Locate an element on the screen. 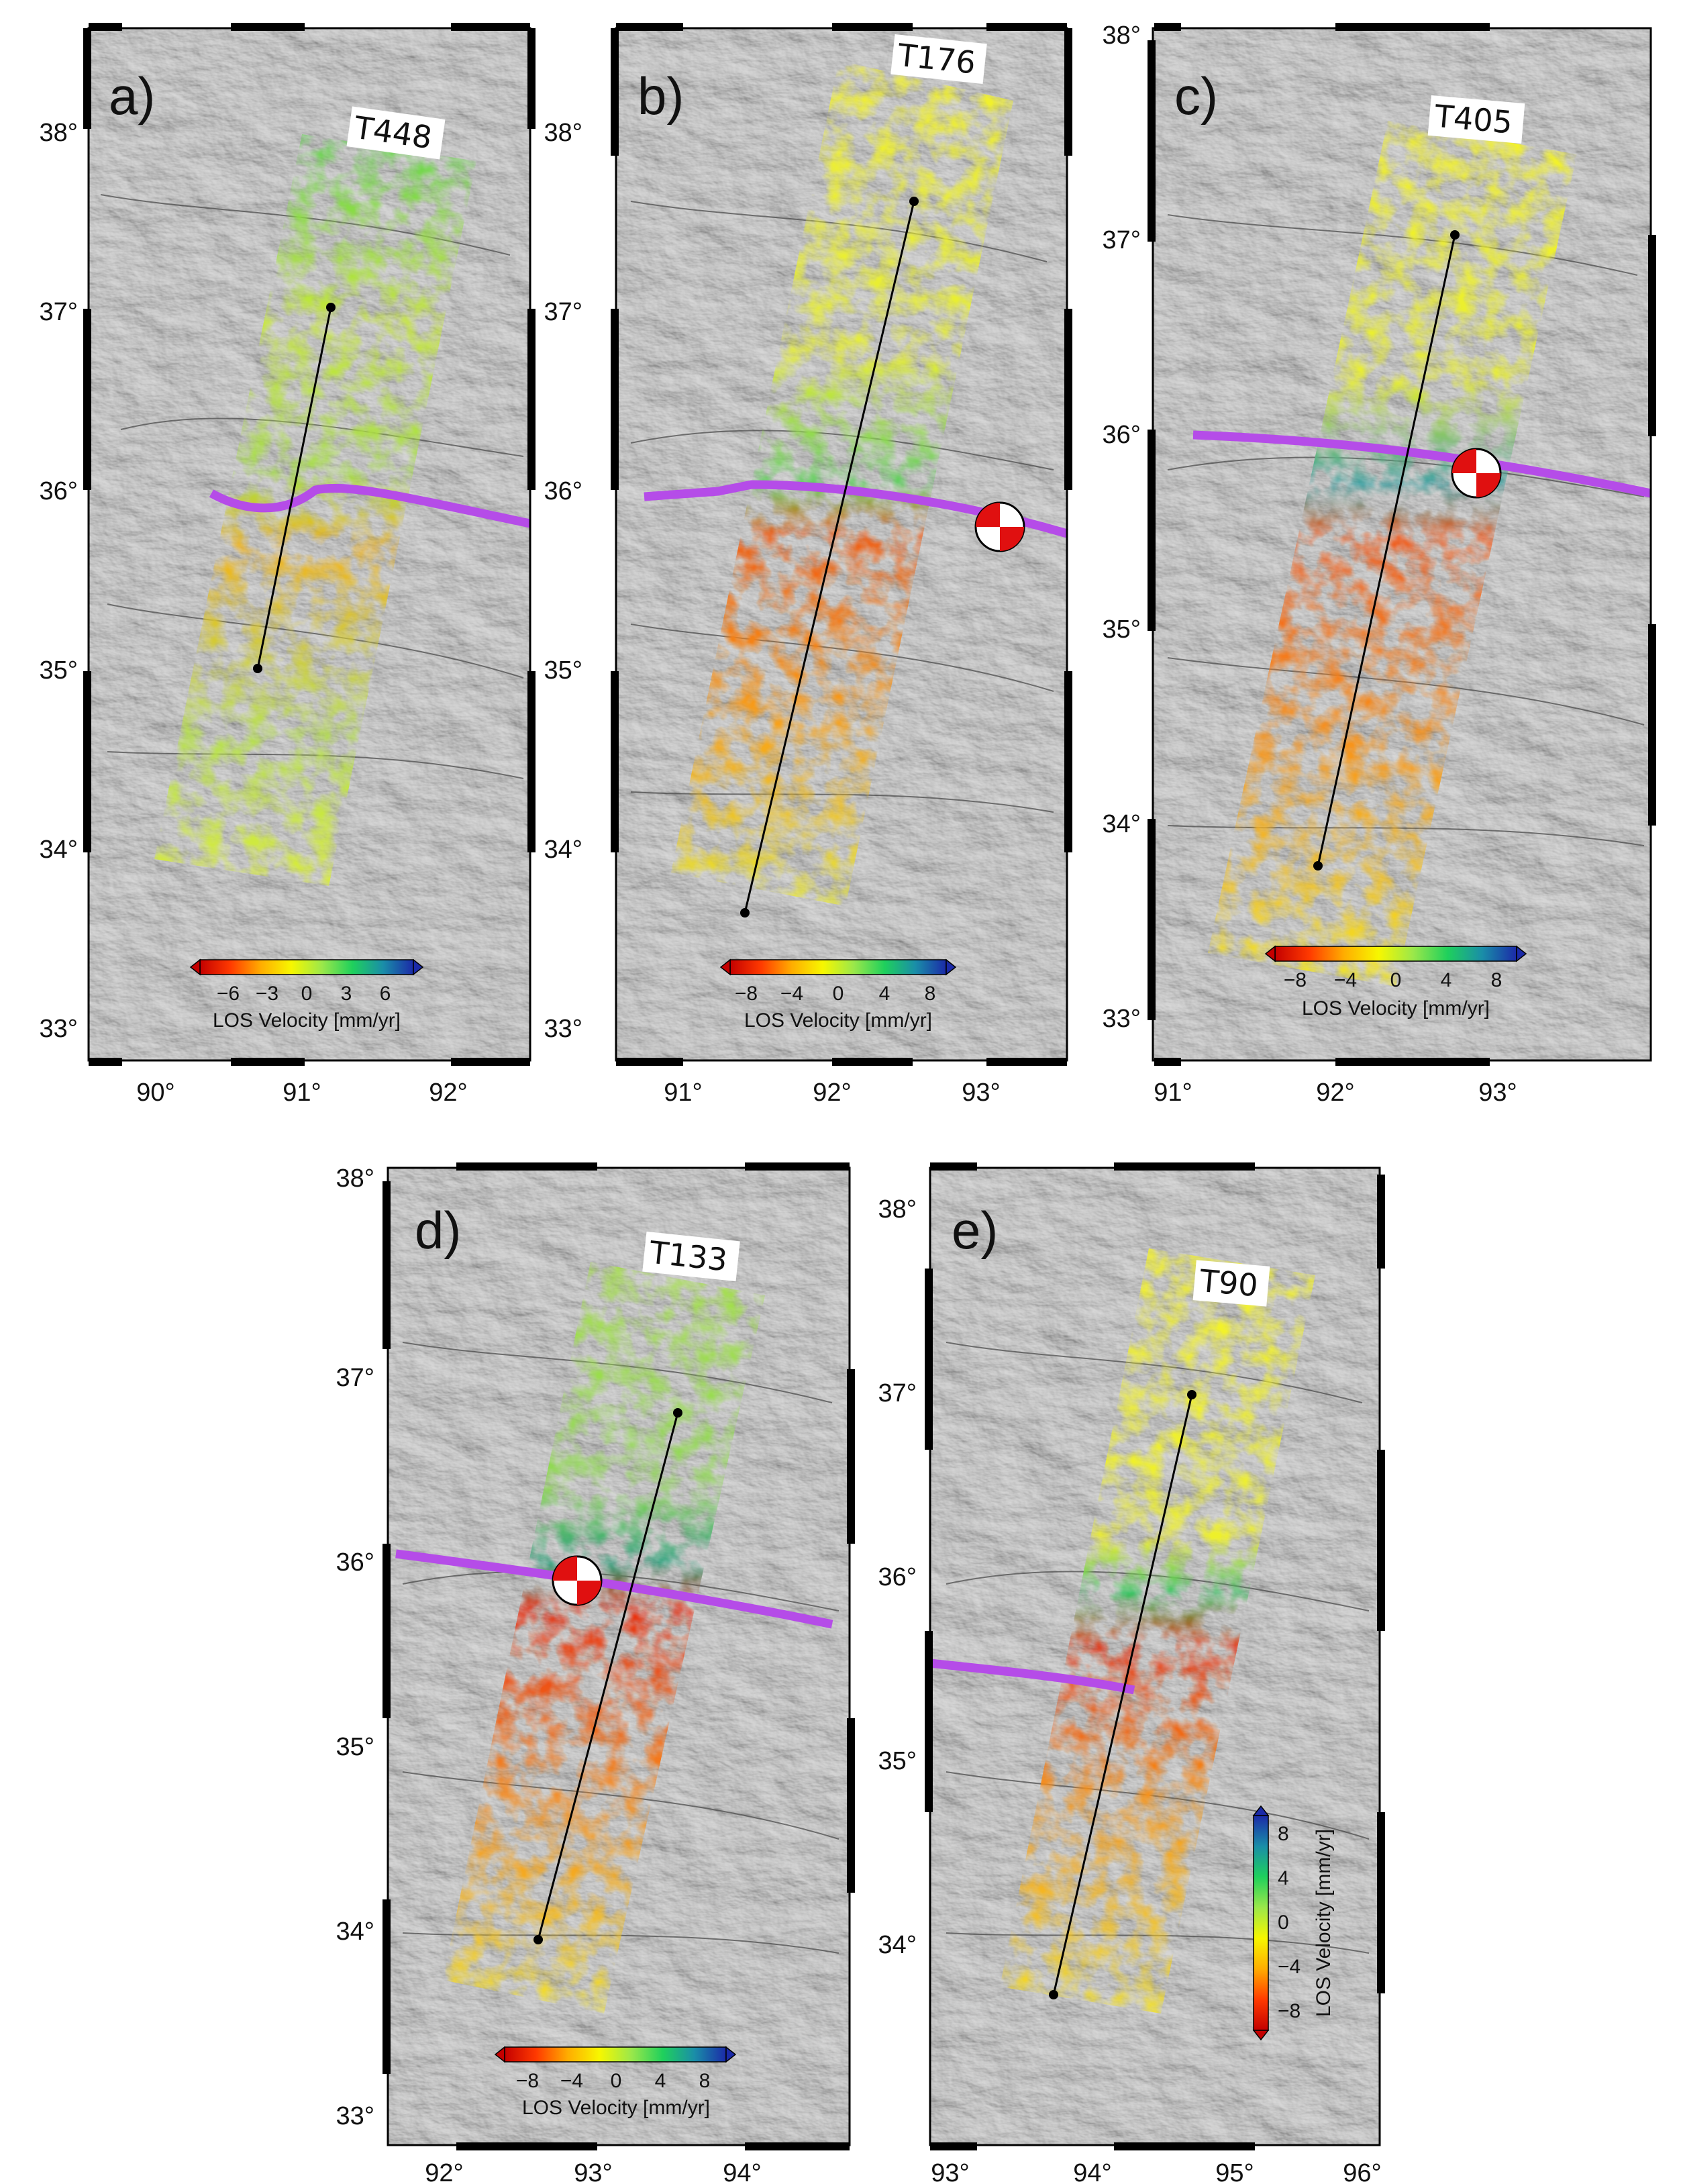 Image resolution: width=1681 pixels, height=2184 pixels. lon-tick-label: 93° is located at coordinates (950, 2171).